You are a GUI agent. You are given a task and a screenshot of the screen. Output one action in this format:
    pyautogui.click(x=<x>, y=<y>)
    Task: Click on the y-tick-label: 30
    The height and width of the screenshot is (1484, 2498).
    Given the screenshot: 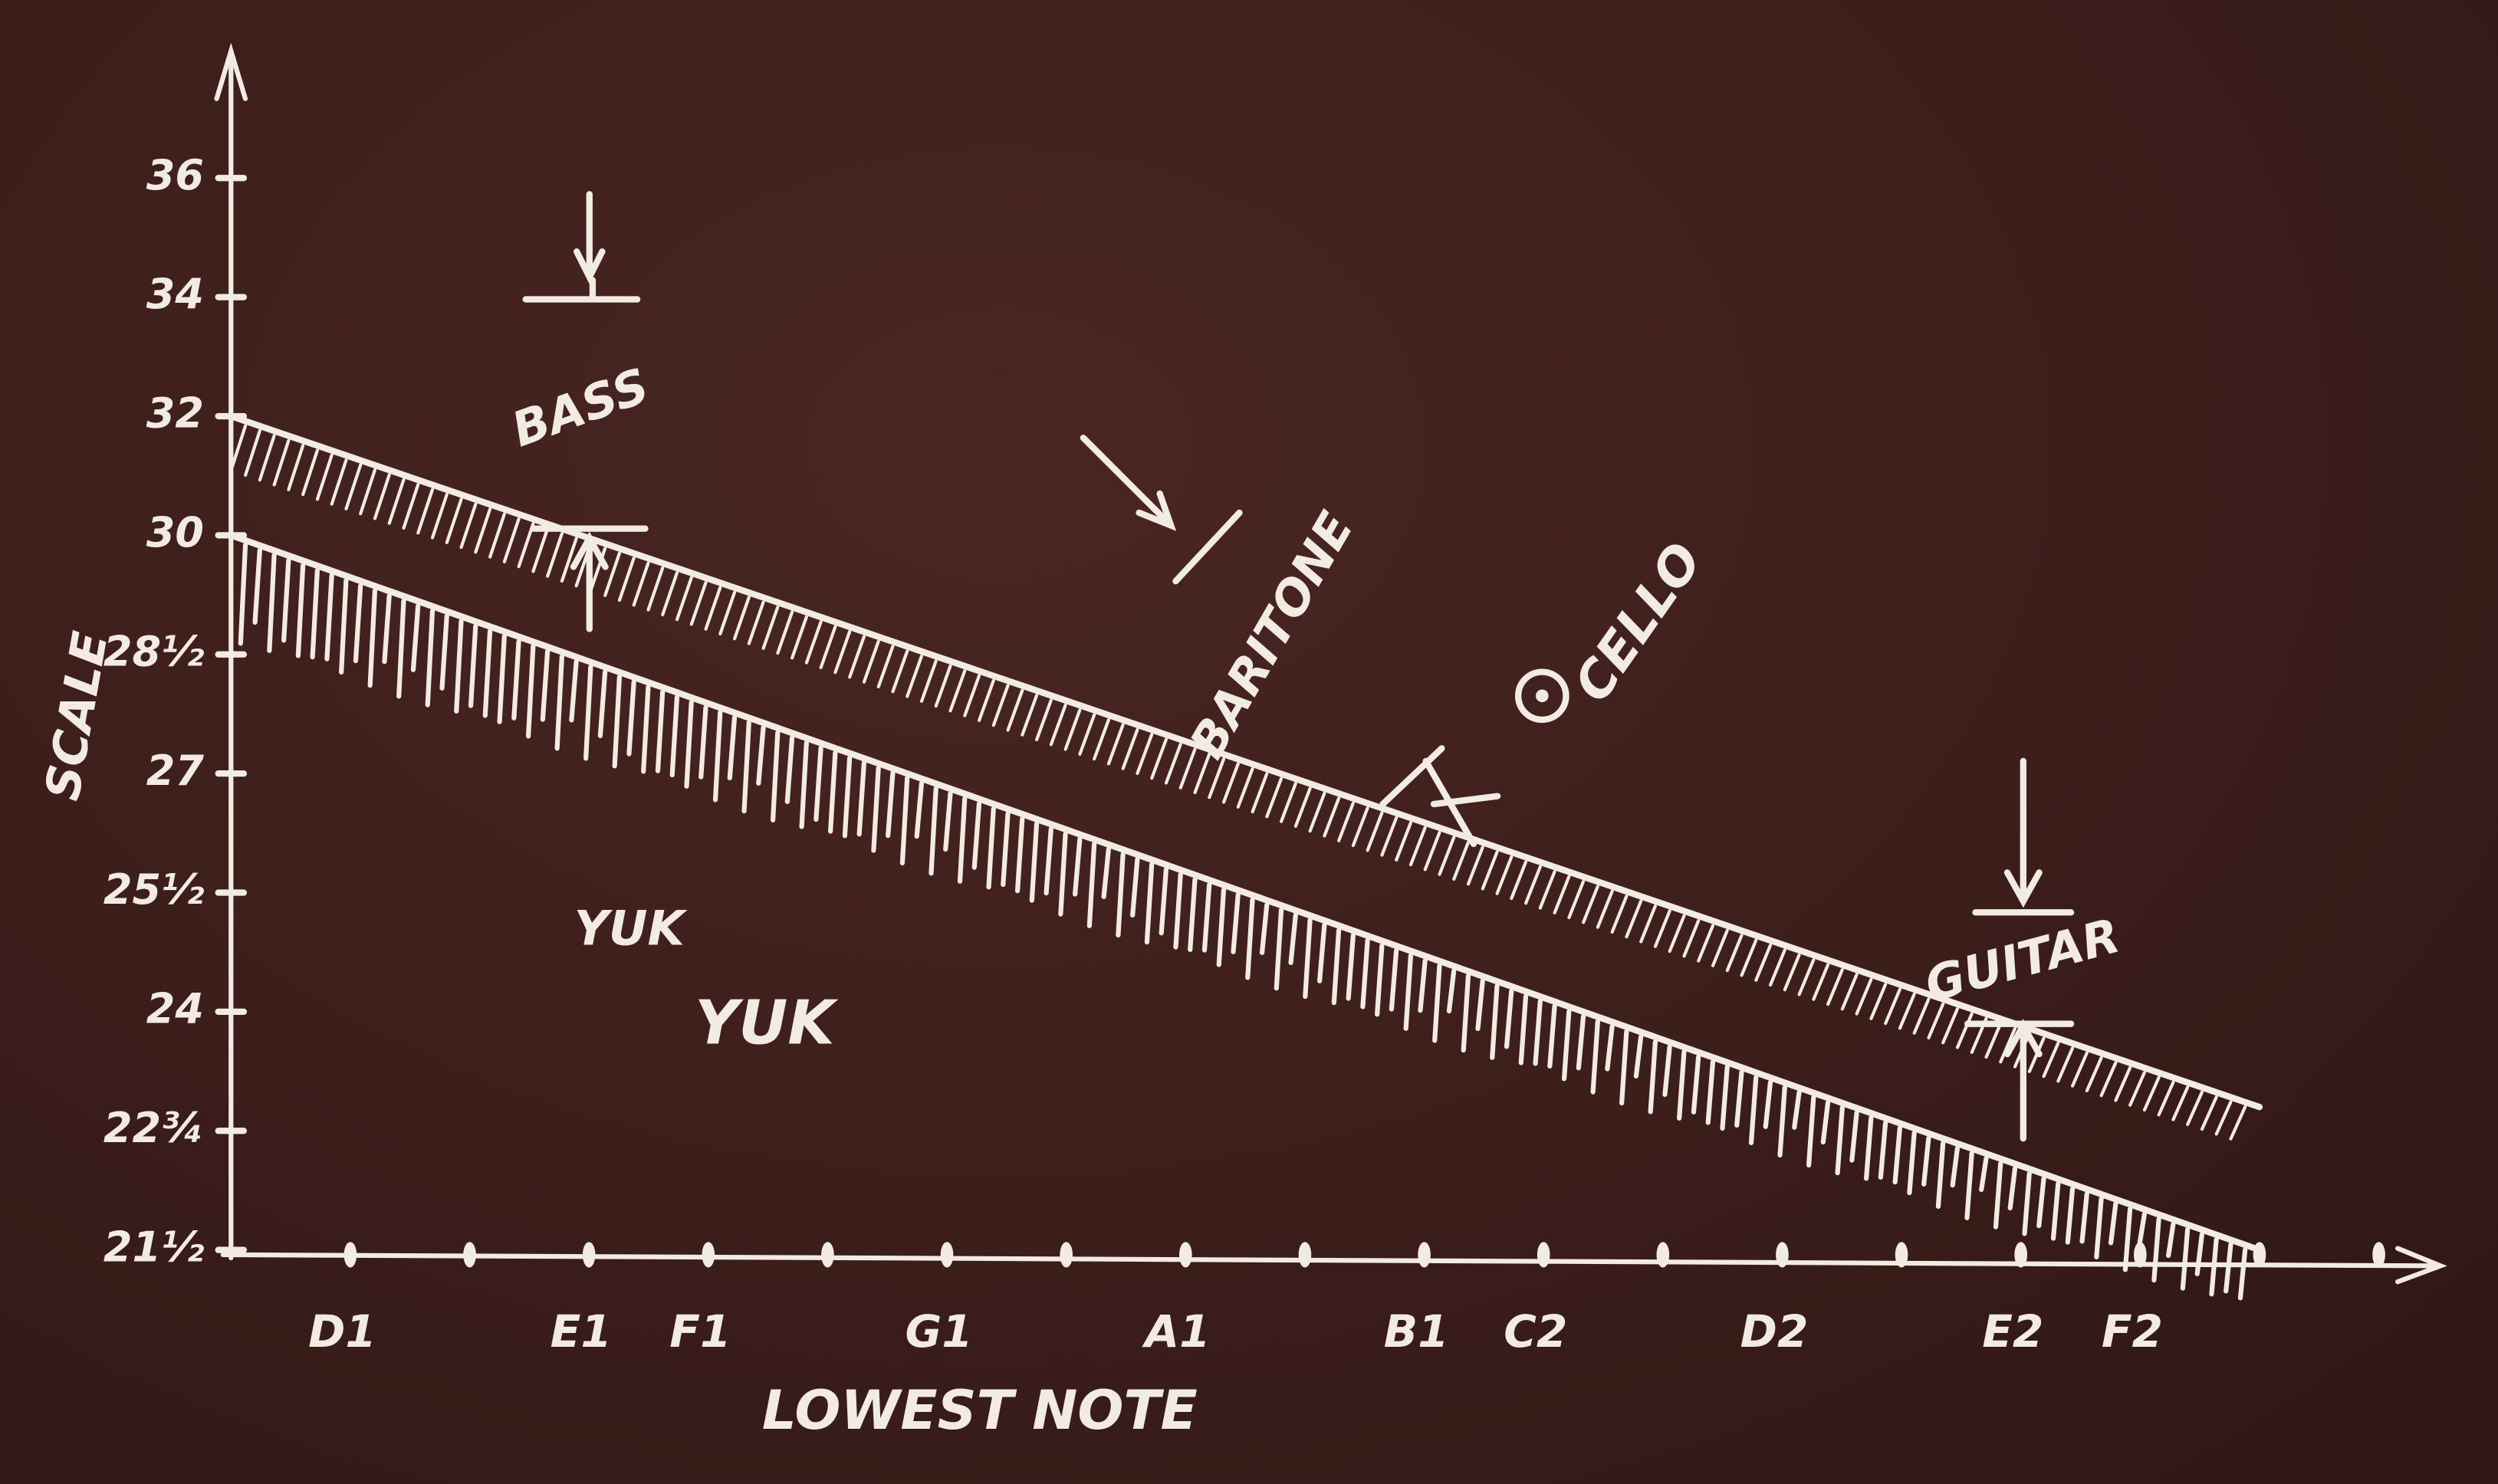 What is the action you would take?
    pyautogui.click(x=175, y=532)
    